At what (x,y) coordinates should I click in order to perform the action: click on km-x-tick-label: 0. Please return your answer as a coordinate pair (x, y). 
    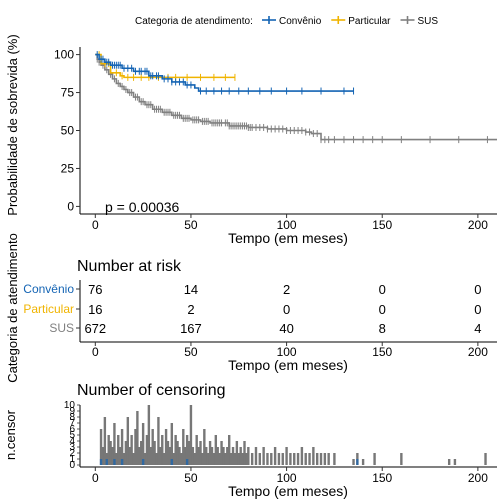
    Looking at the image, I should click on (95, 225).